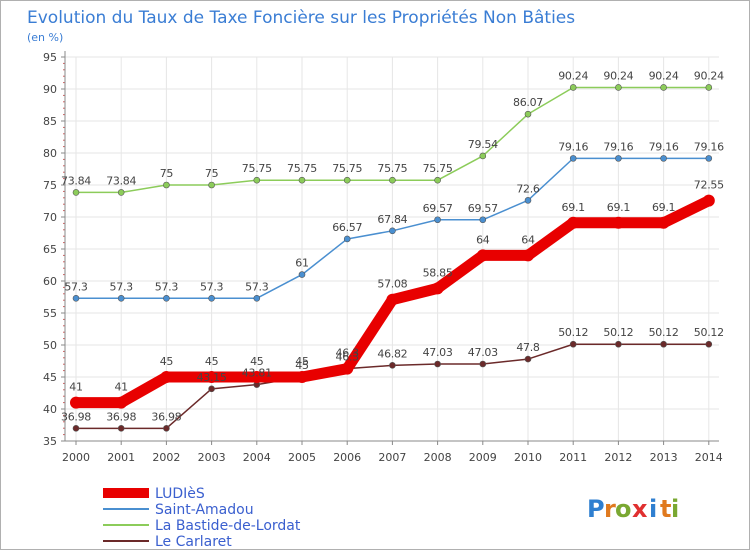  What do you see at coordinates (121, 457) in the screenshot?
I see `x-tick-label: 2001` at bounding box center [121, 457].